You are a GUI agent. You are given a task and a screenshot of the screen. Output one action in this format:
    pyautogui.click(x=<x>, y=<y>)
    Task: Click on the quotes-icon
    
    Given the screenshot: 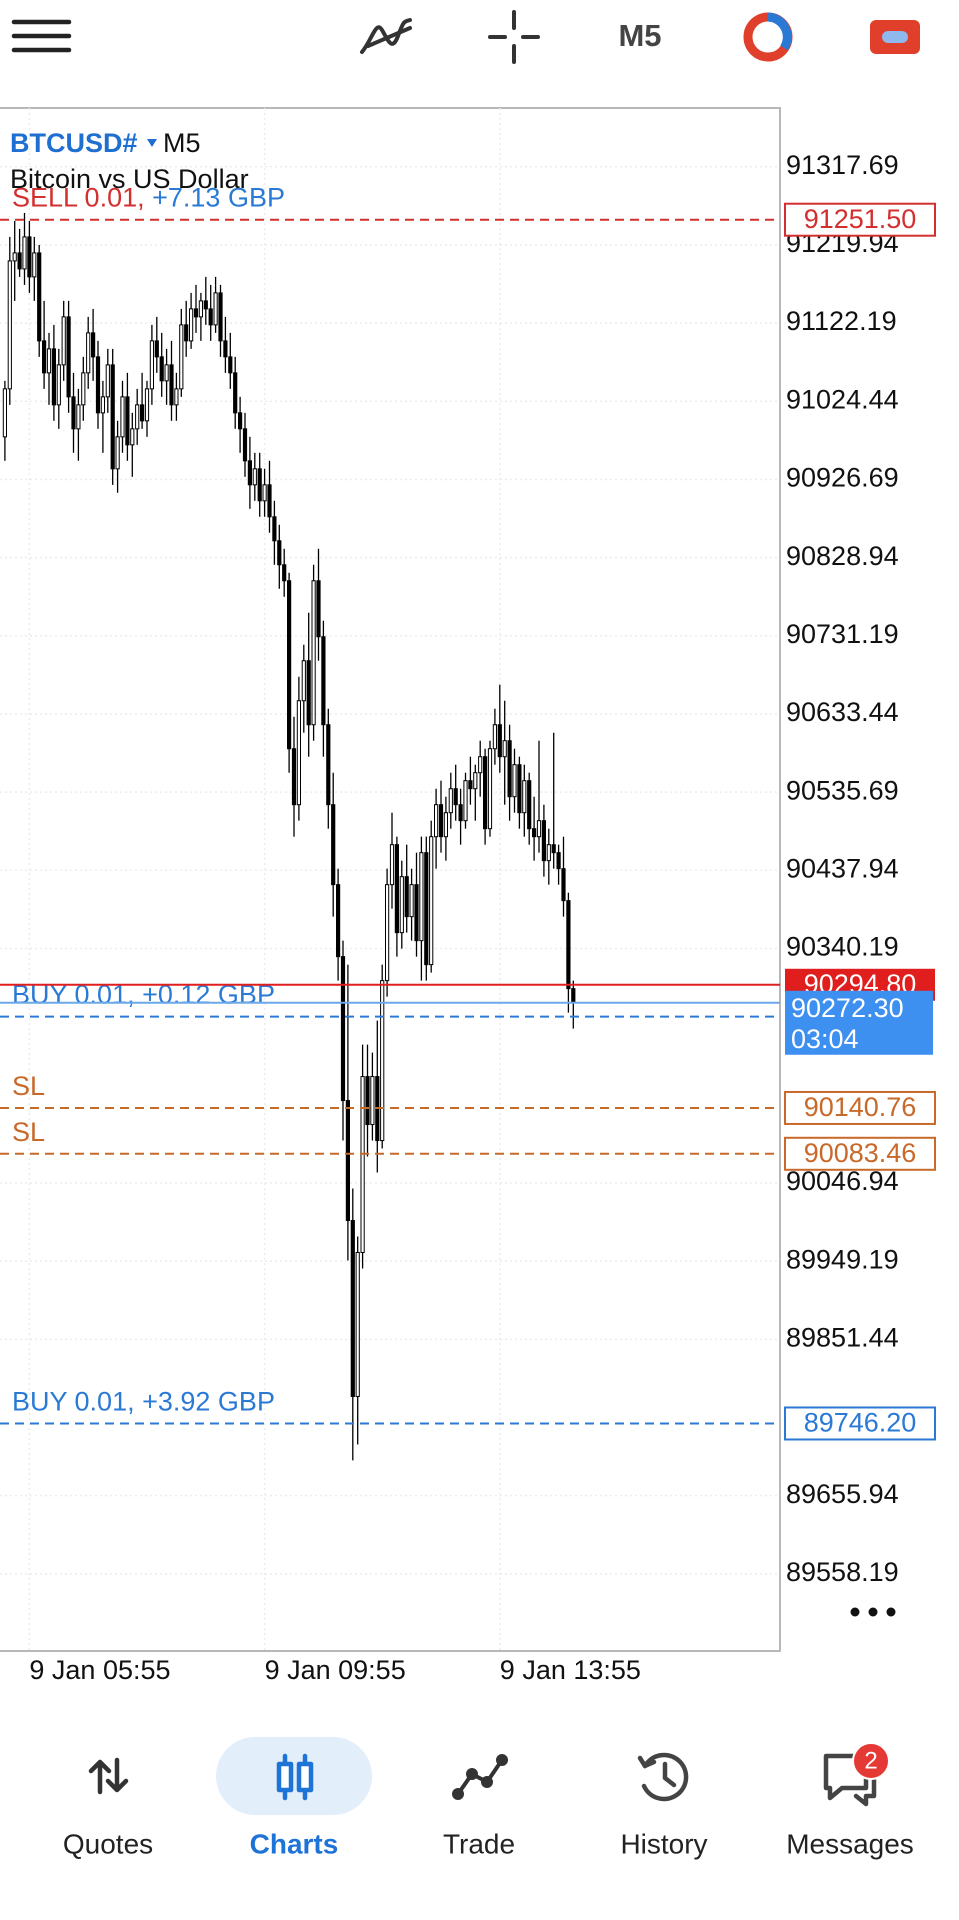 What is the action you would take?
    pyautogui.click(x=108, y=1776)
    